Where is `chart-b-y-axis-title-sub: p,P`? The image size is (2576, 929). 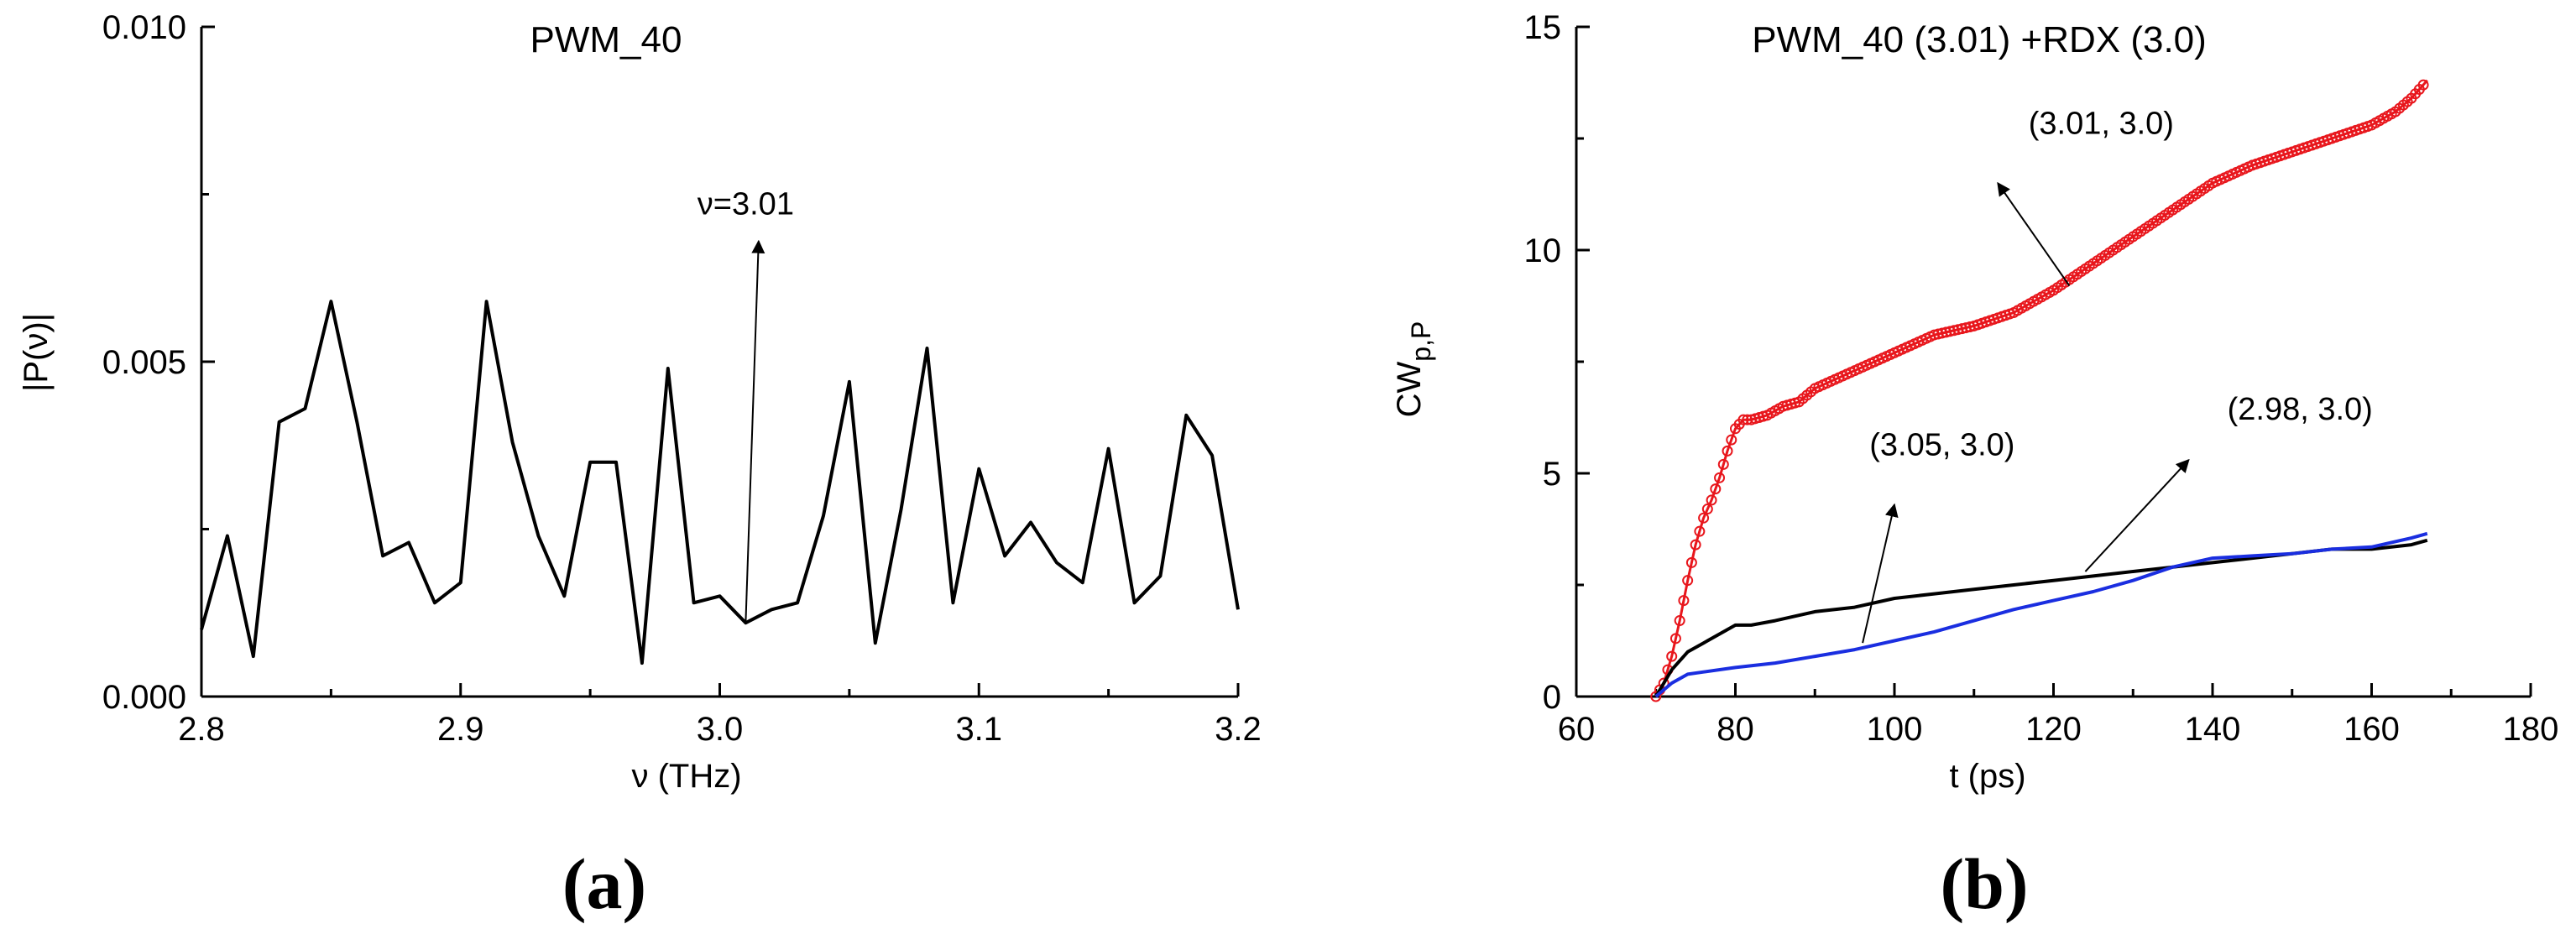 chart-b-y-axis-title-sub: p,P is located at coordinates (1421, 341).